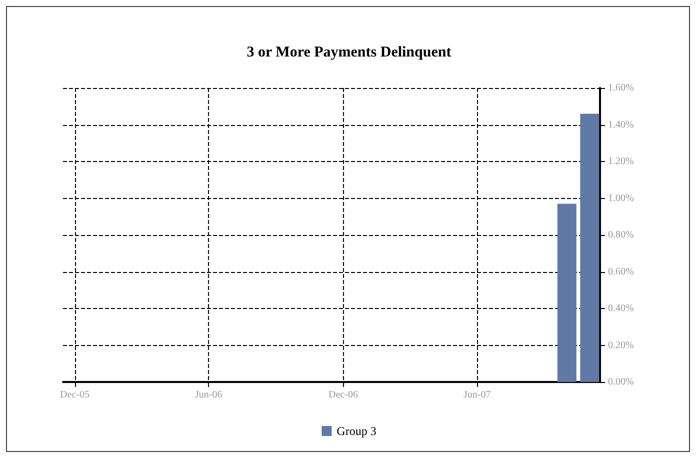  Describe the element at coordinates (621, 124) in the screenshot. I see `y-tick-label: 1.40%` at that location.